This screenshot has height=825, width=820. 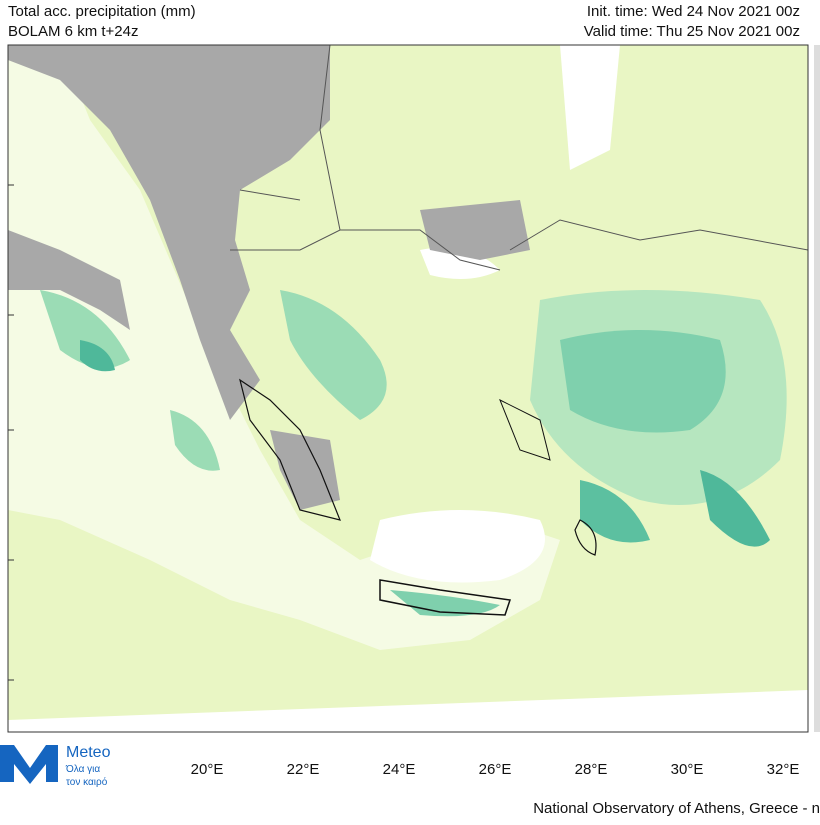 What do you see at coordinates (82, 769) in the screenshot?
I see `logo-tagline: Όλα για` at bounding box center [82, 769].